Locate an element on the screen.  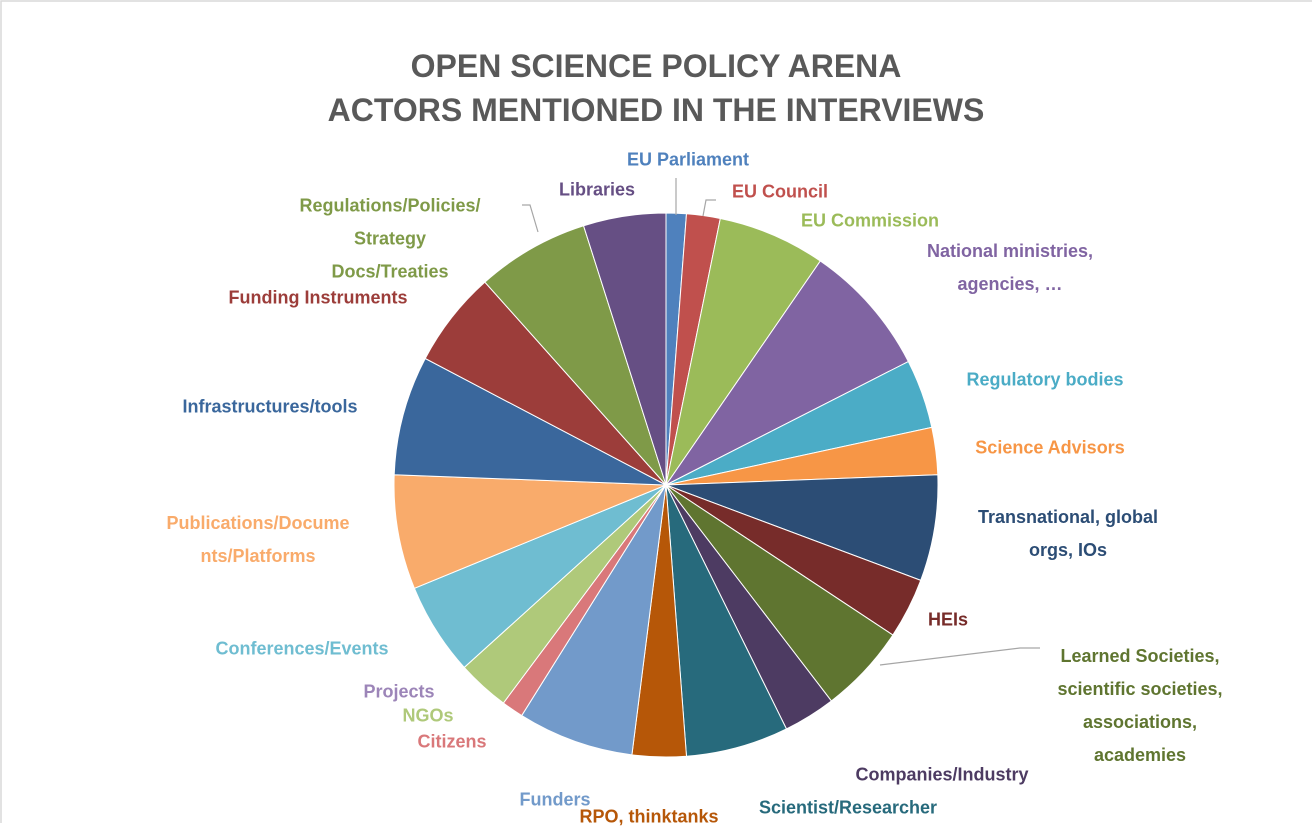
slice-label: EU Council is located at coordinates (780, 191).